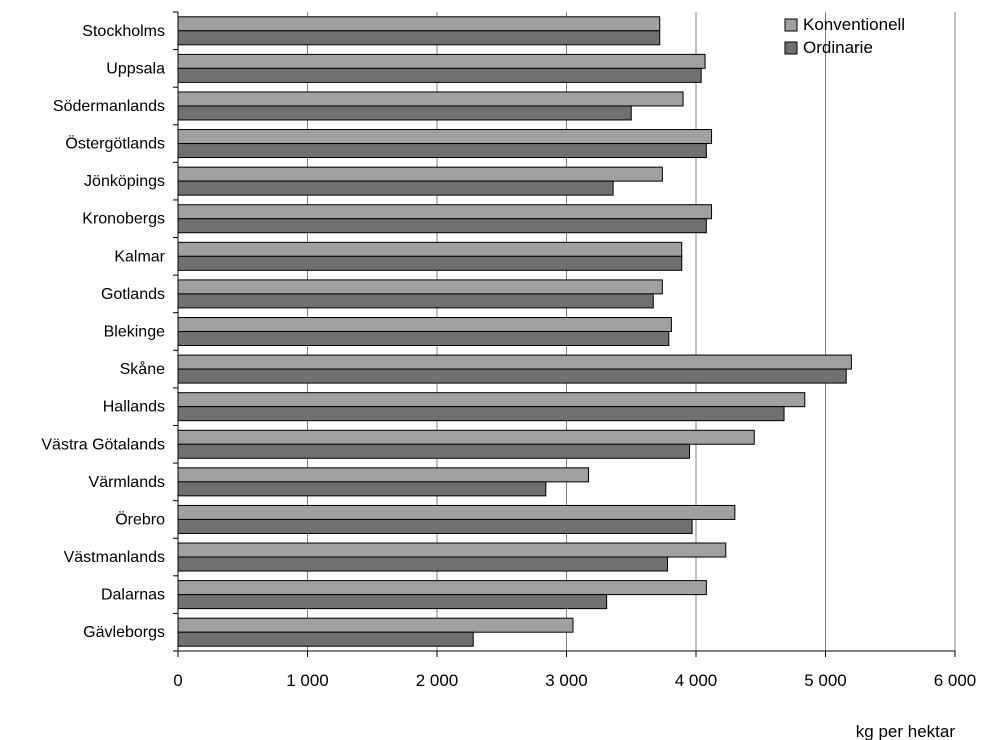 Image resolution: width=983 pixels, height=740 pixels. I want to click on x-tick-label: 6 000, so click(955, 680).